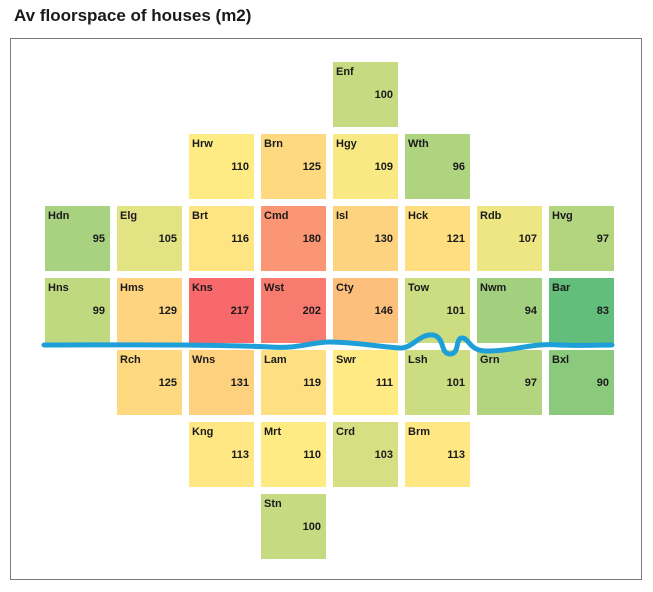 This screenshot has width=653, height=592. Describe the element at coordinates (383, 455) in the screenshot. I see `tile-value-label: 103` at that location.